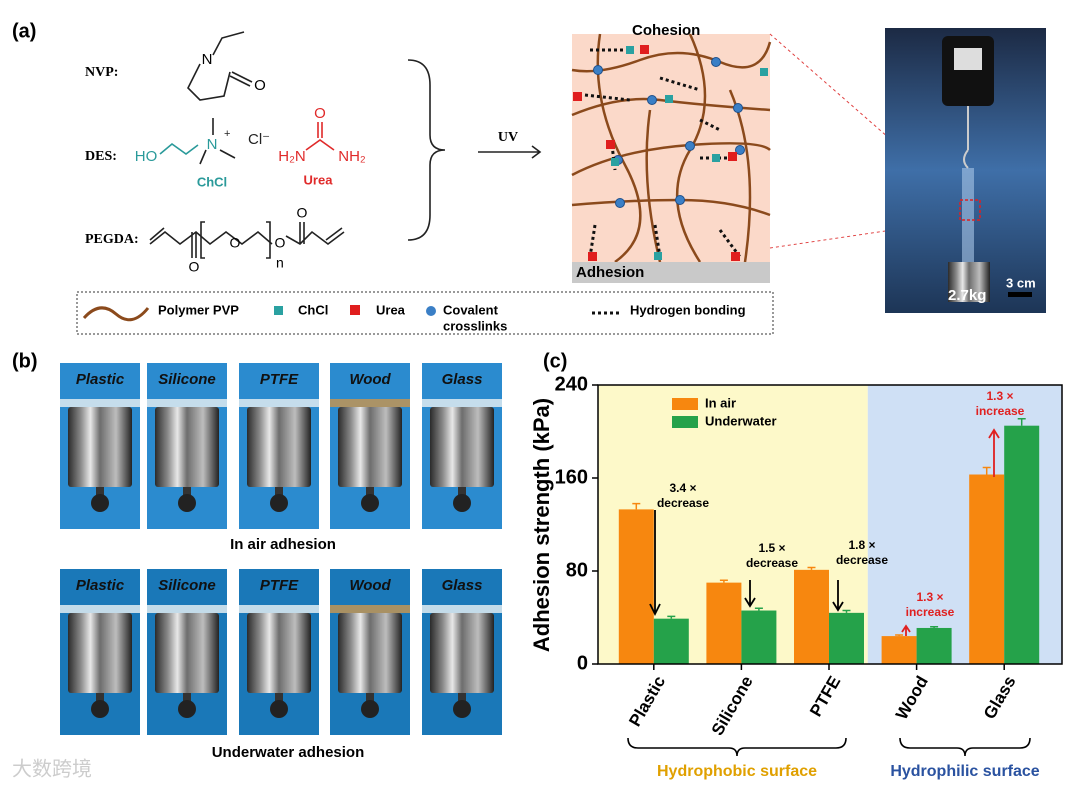 The image size is (1080, 791). What do you see at coordinates (732, 706) in the screenshot?
I see `x-tick-label: Silicone` at bounding box center [732, 706].